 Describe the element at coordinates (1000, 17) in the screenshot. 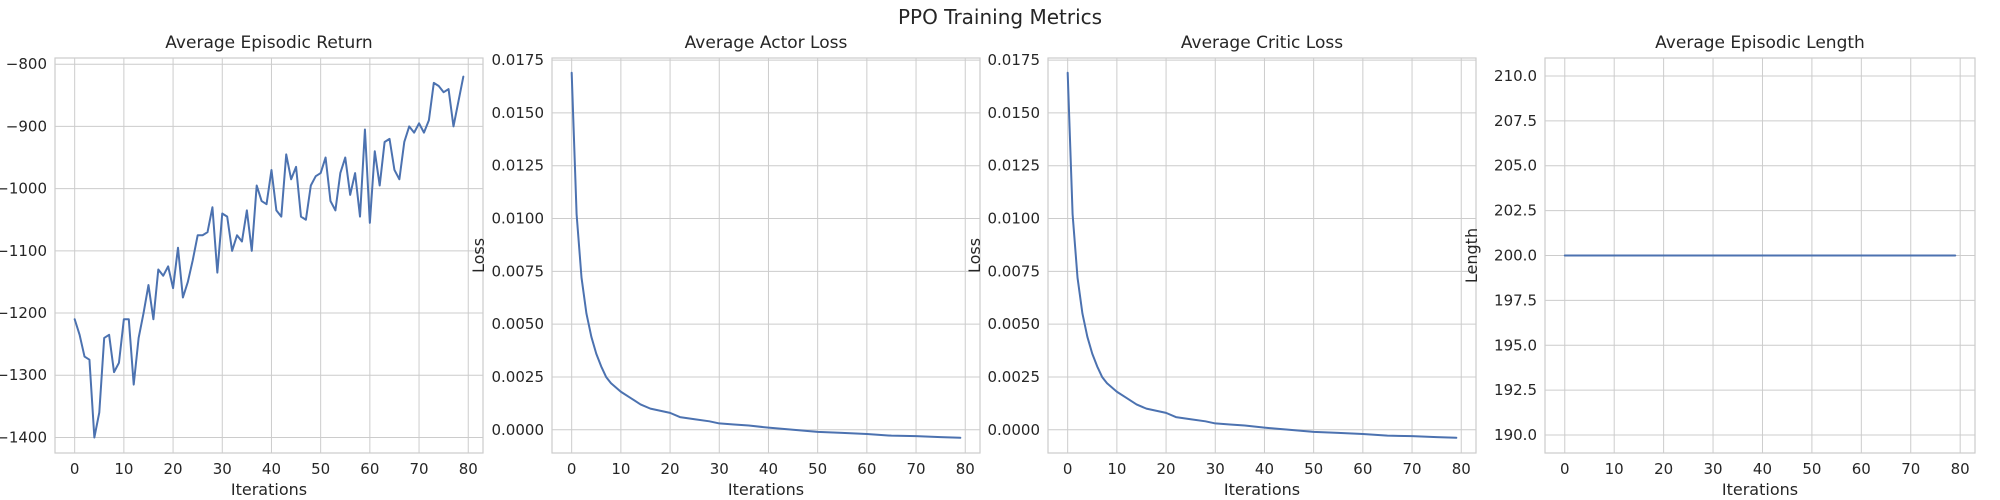

I see `figure-title: PPO Training Metrics` at that location.